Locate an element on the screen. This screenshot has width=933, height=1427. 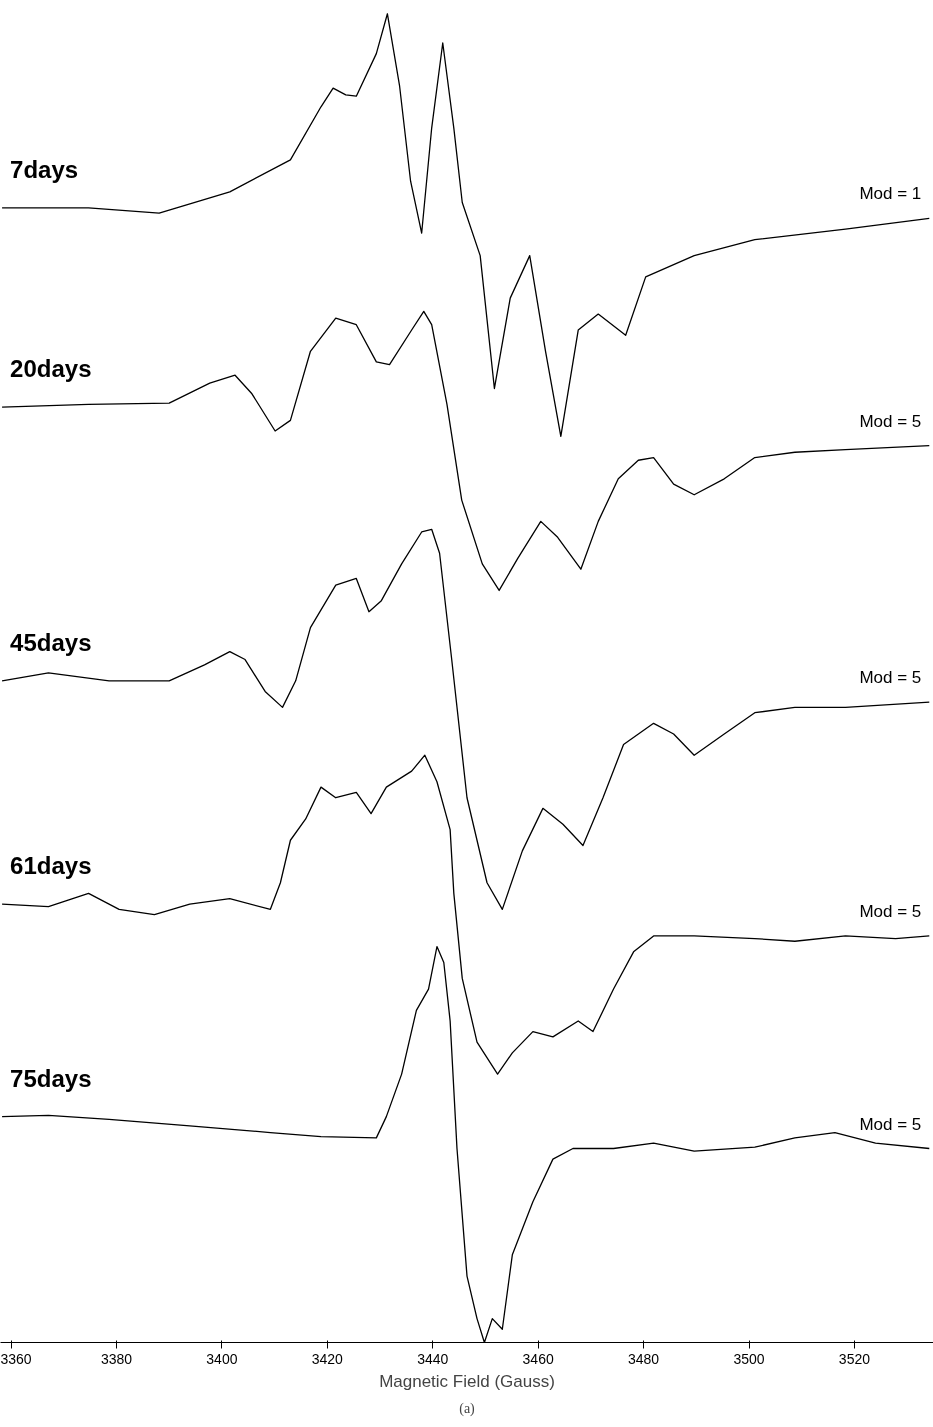
x-tick-label: 3440 is located at coordinates (433, 1358).